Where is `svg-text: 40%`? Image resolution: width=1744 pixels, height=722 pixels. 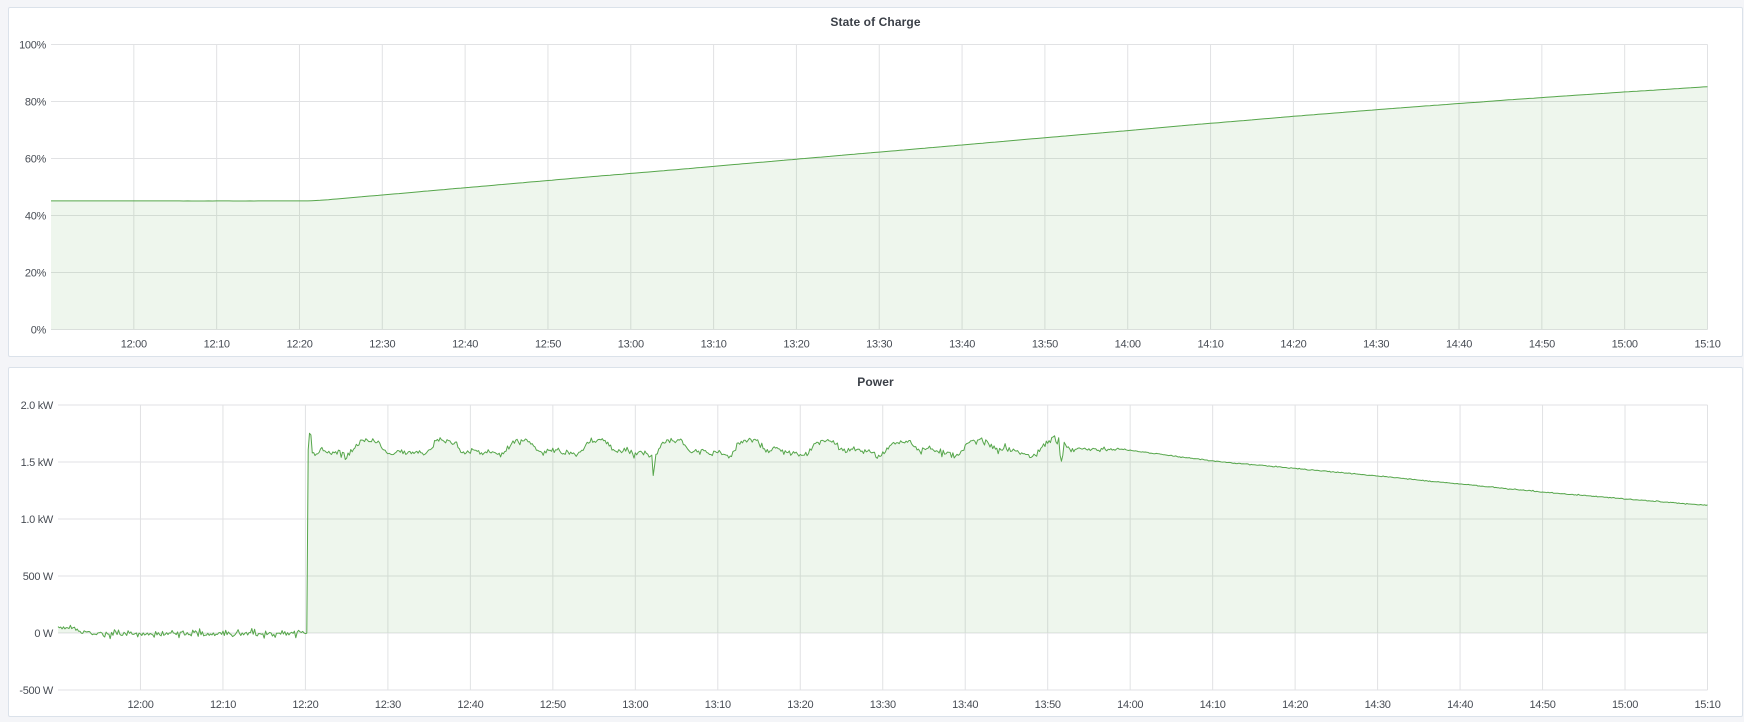 svg-text: 40% is located at coordinates (36, 217).